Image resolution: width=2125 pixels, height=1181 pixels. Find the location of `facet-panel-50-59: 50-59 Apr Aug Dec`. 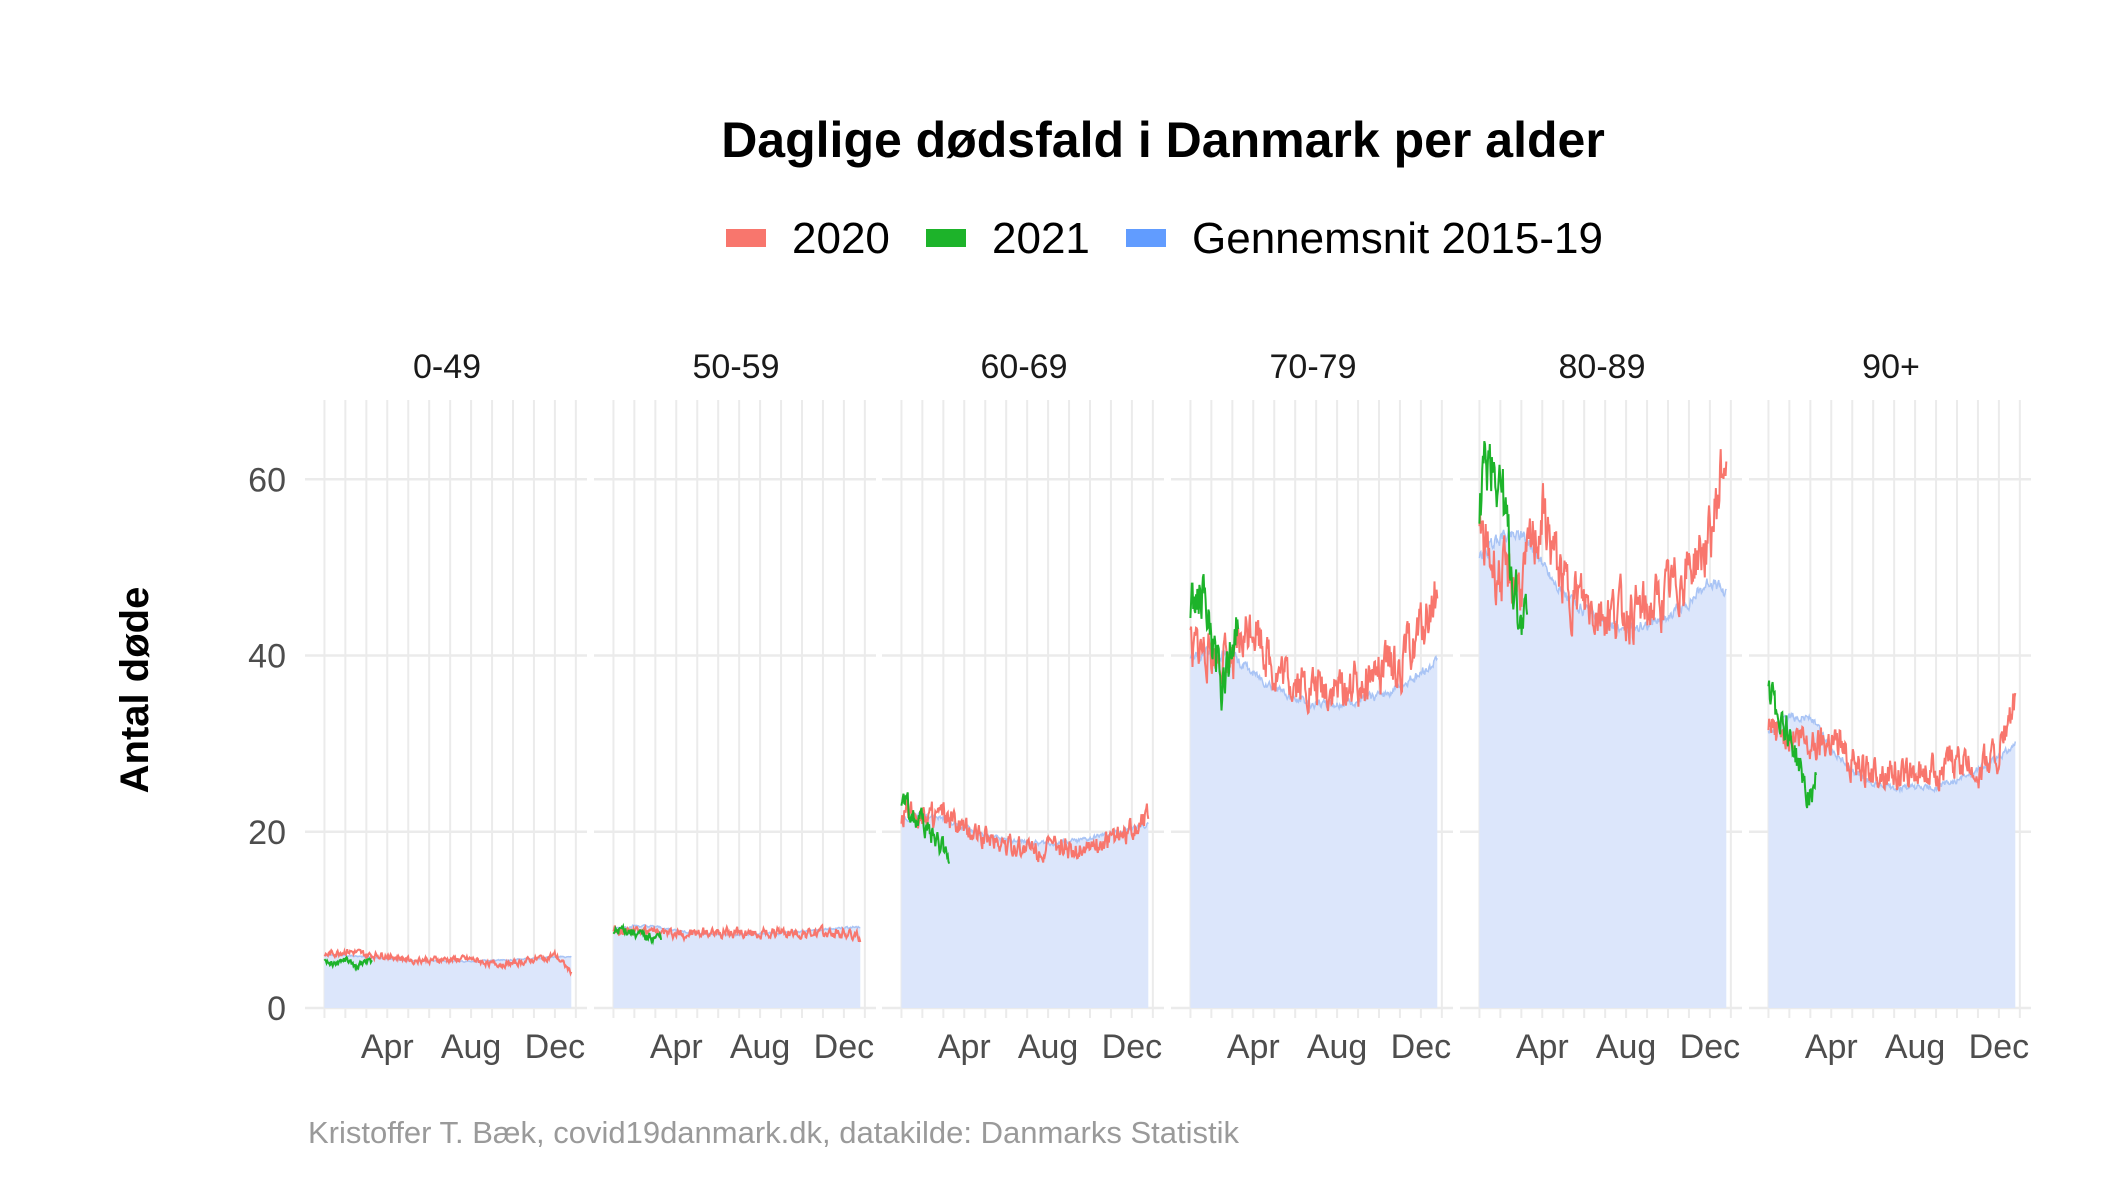

facet-panel-50-59: 50-59 Apr Aug Dec is located at coordinates (735, 707).